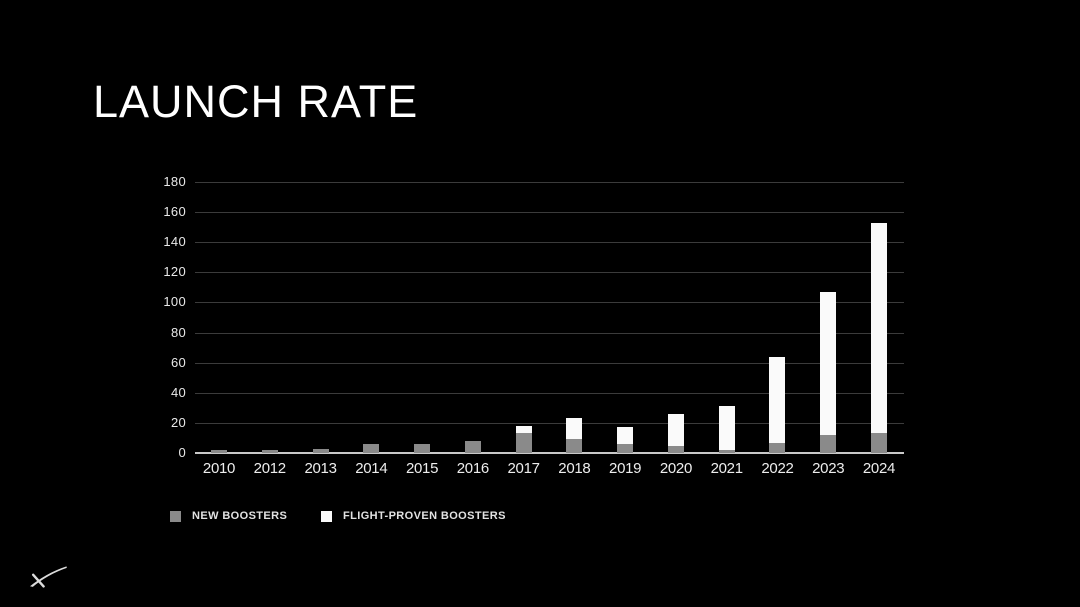 This screenshot has height=607, width=1080. What do you see at coordinates (574, 429) in the screenshot?
I see `bar-flight-proven-boosters-2018` at bounding box center [574, 429].